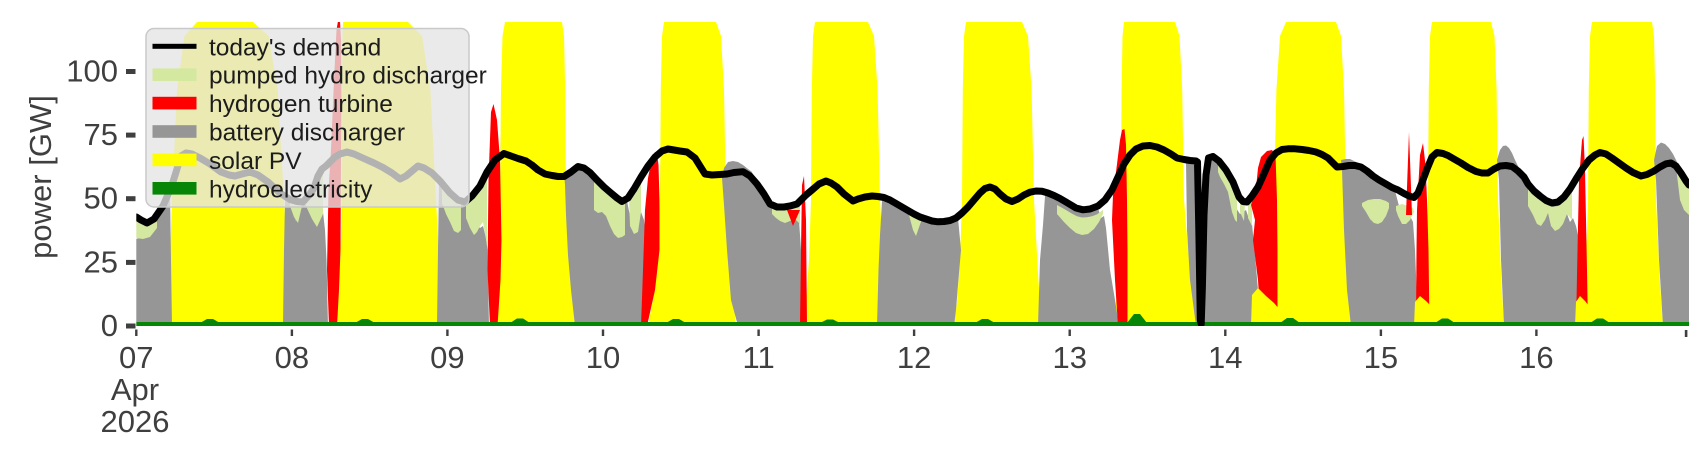 This screenshot has width=1706, height=460. Describe the element at coordinates (109, 325) in the screenshot. I see `svg-text: 0` at that location.